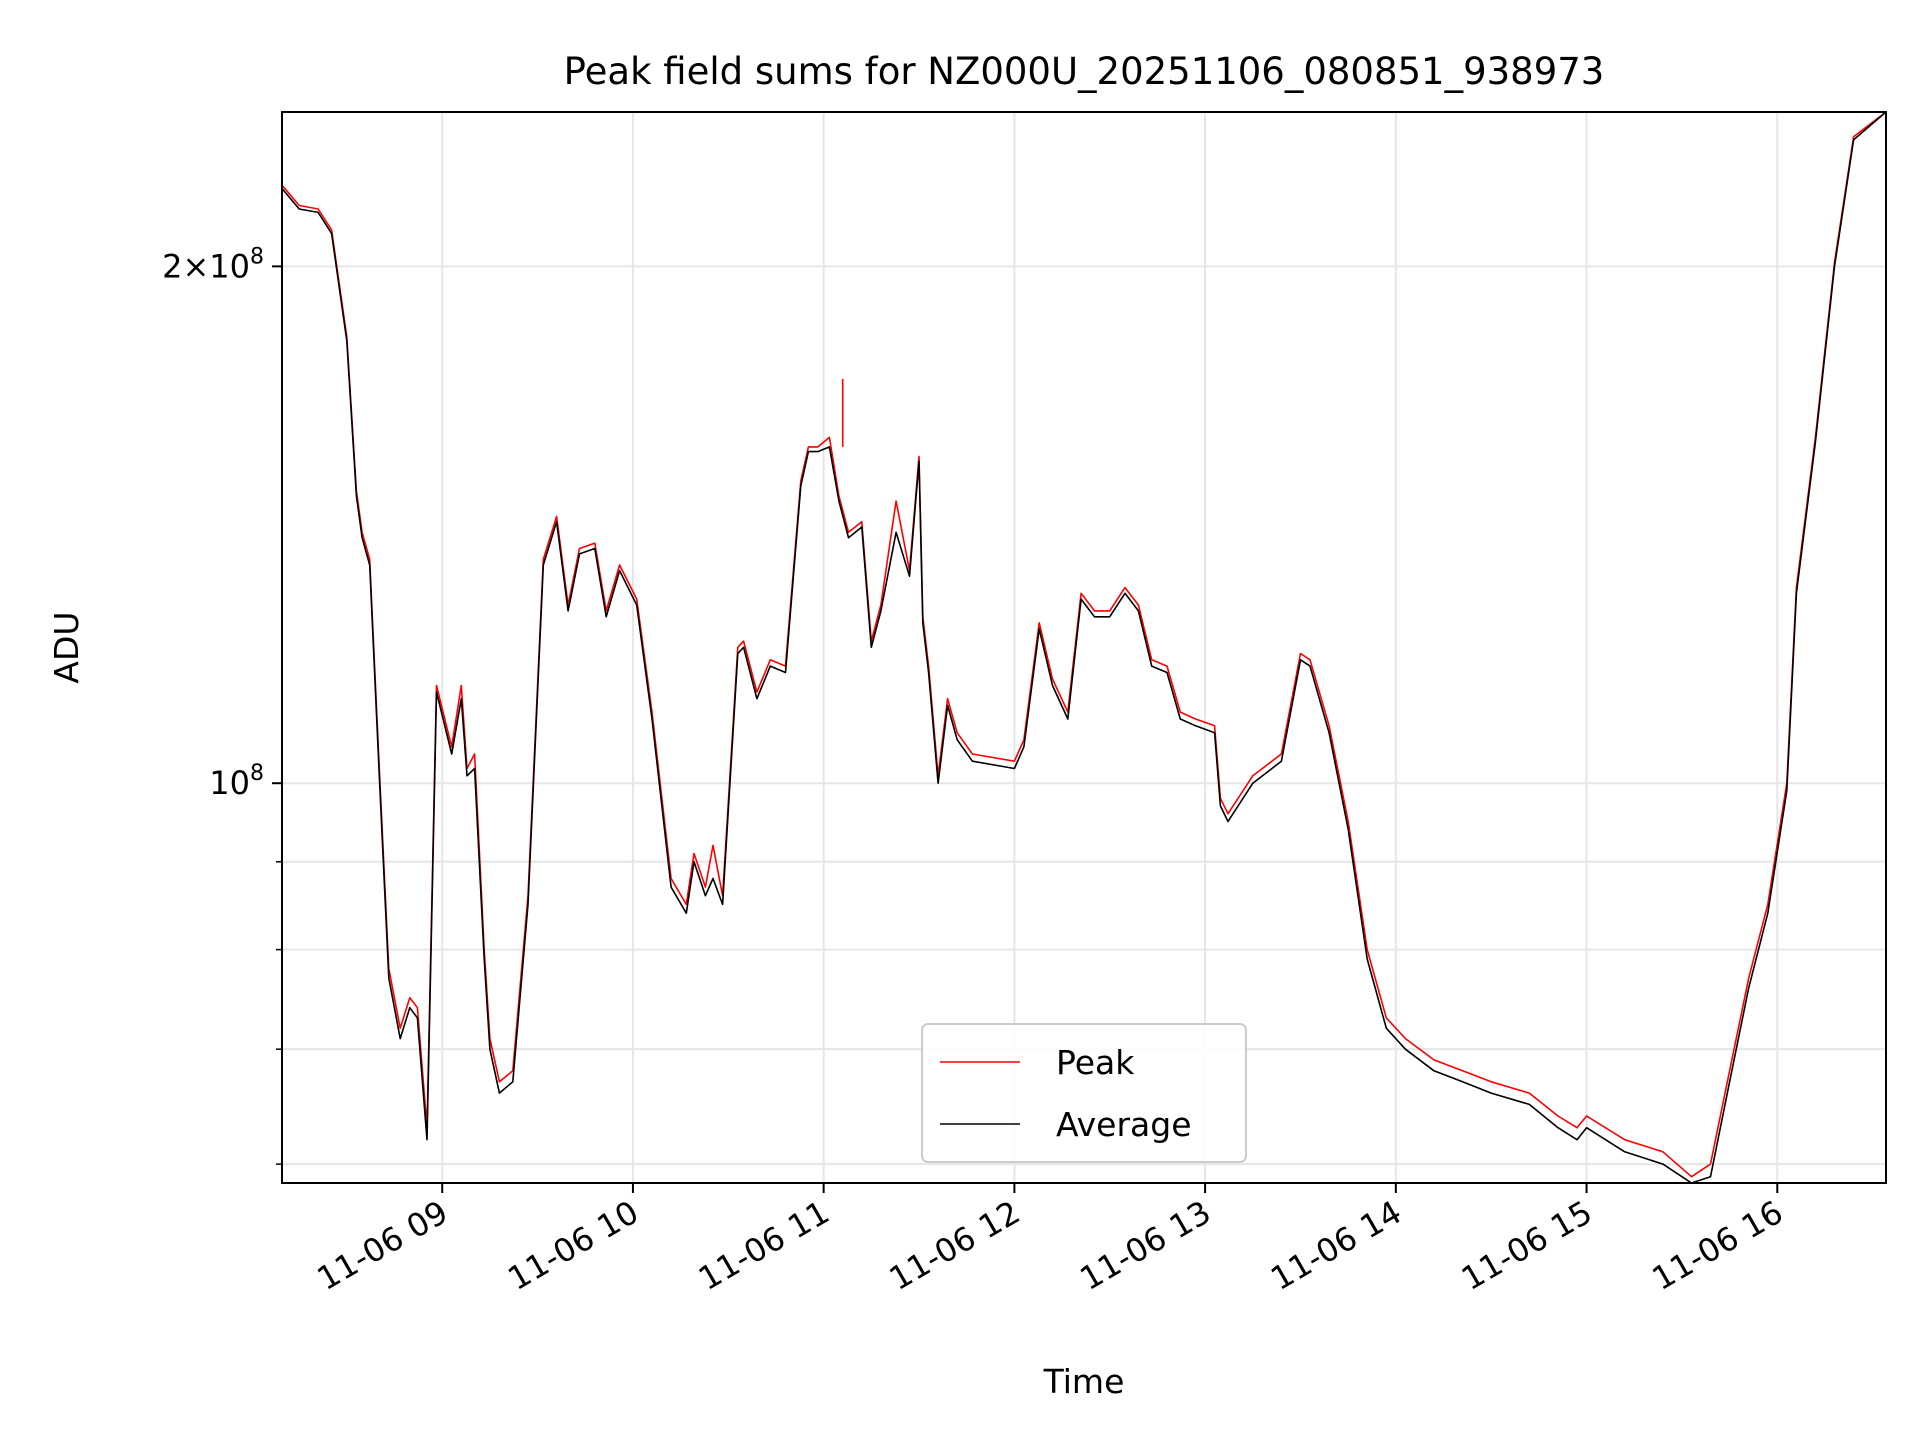 This screenshot has width=1920, height=1440. I want to click on x-tick-label: 11-06 11, so click(764, 1245).